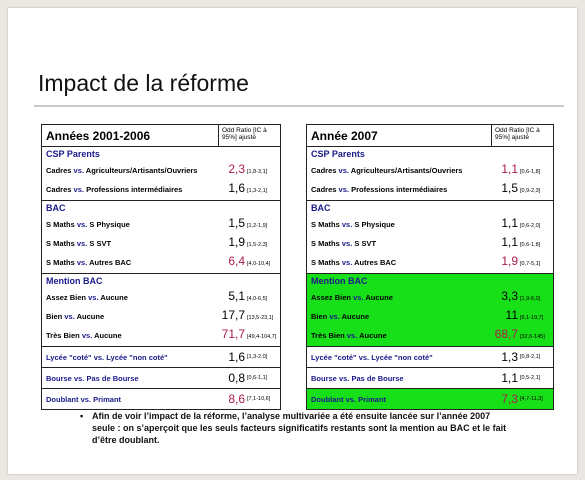  I want to click on confidence-interval: [49,4-104,7], so click(262, 337).